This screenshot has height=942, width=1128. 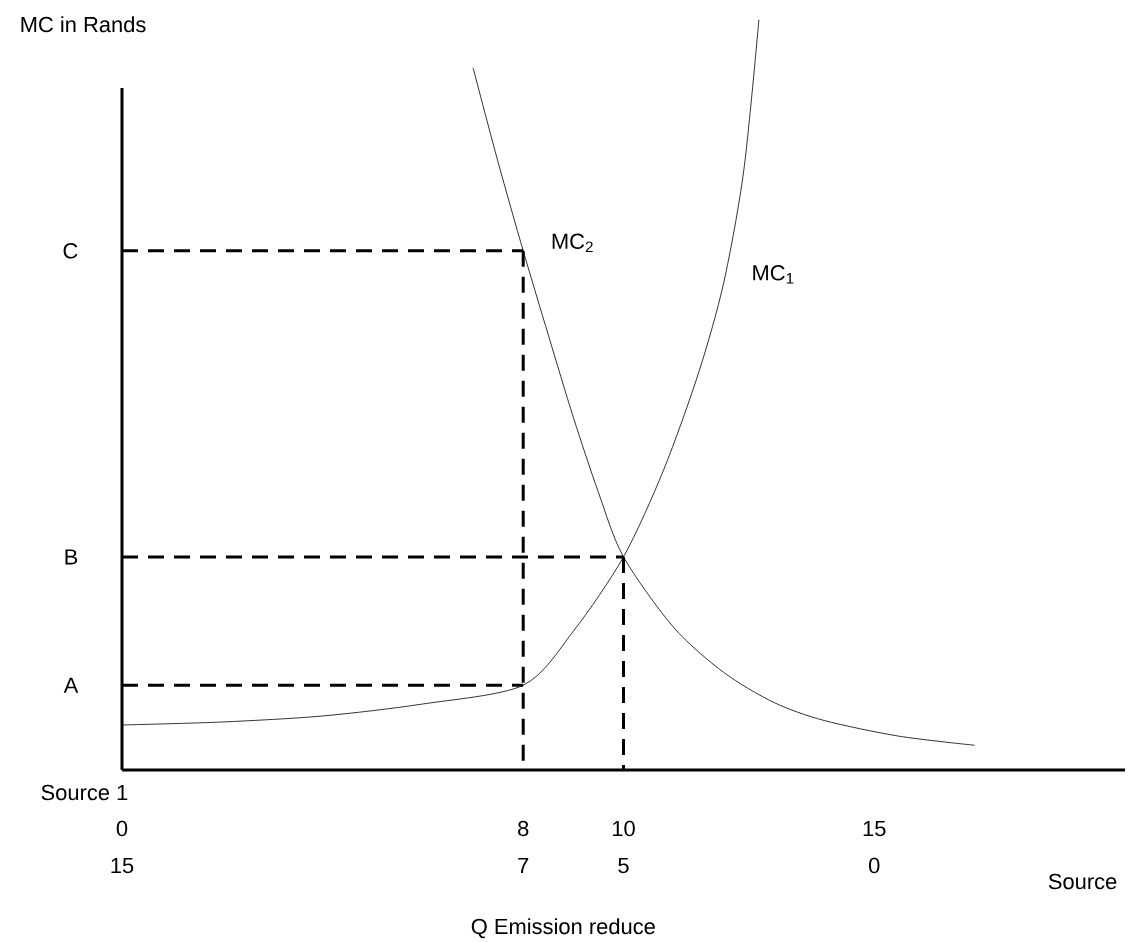 I want to click on source-note: Source 1, so click(x=84, y=792).